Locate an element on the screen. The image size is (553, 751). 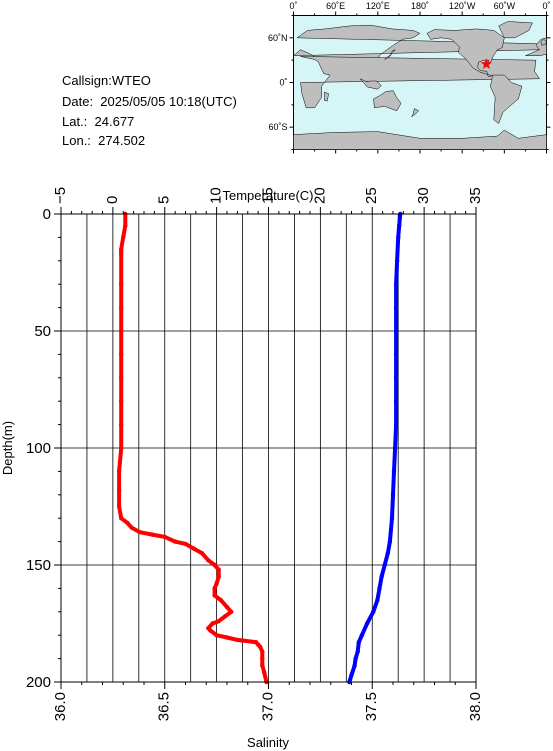
salinity-tick-label: 37.0 is located at coordinates (267, 706).